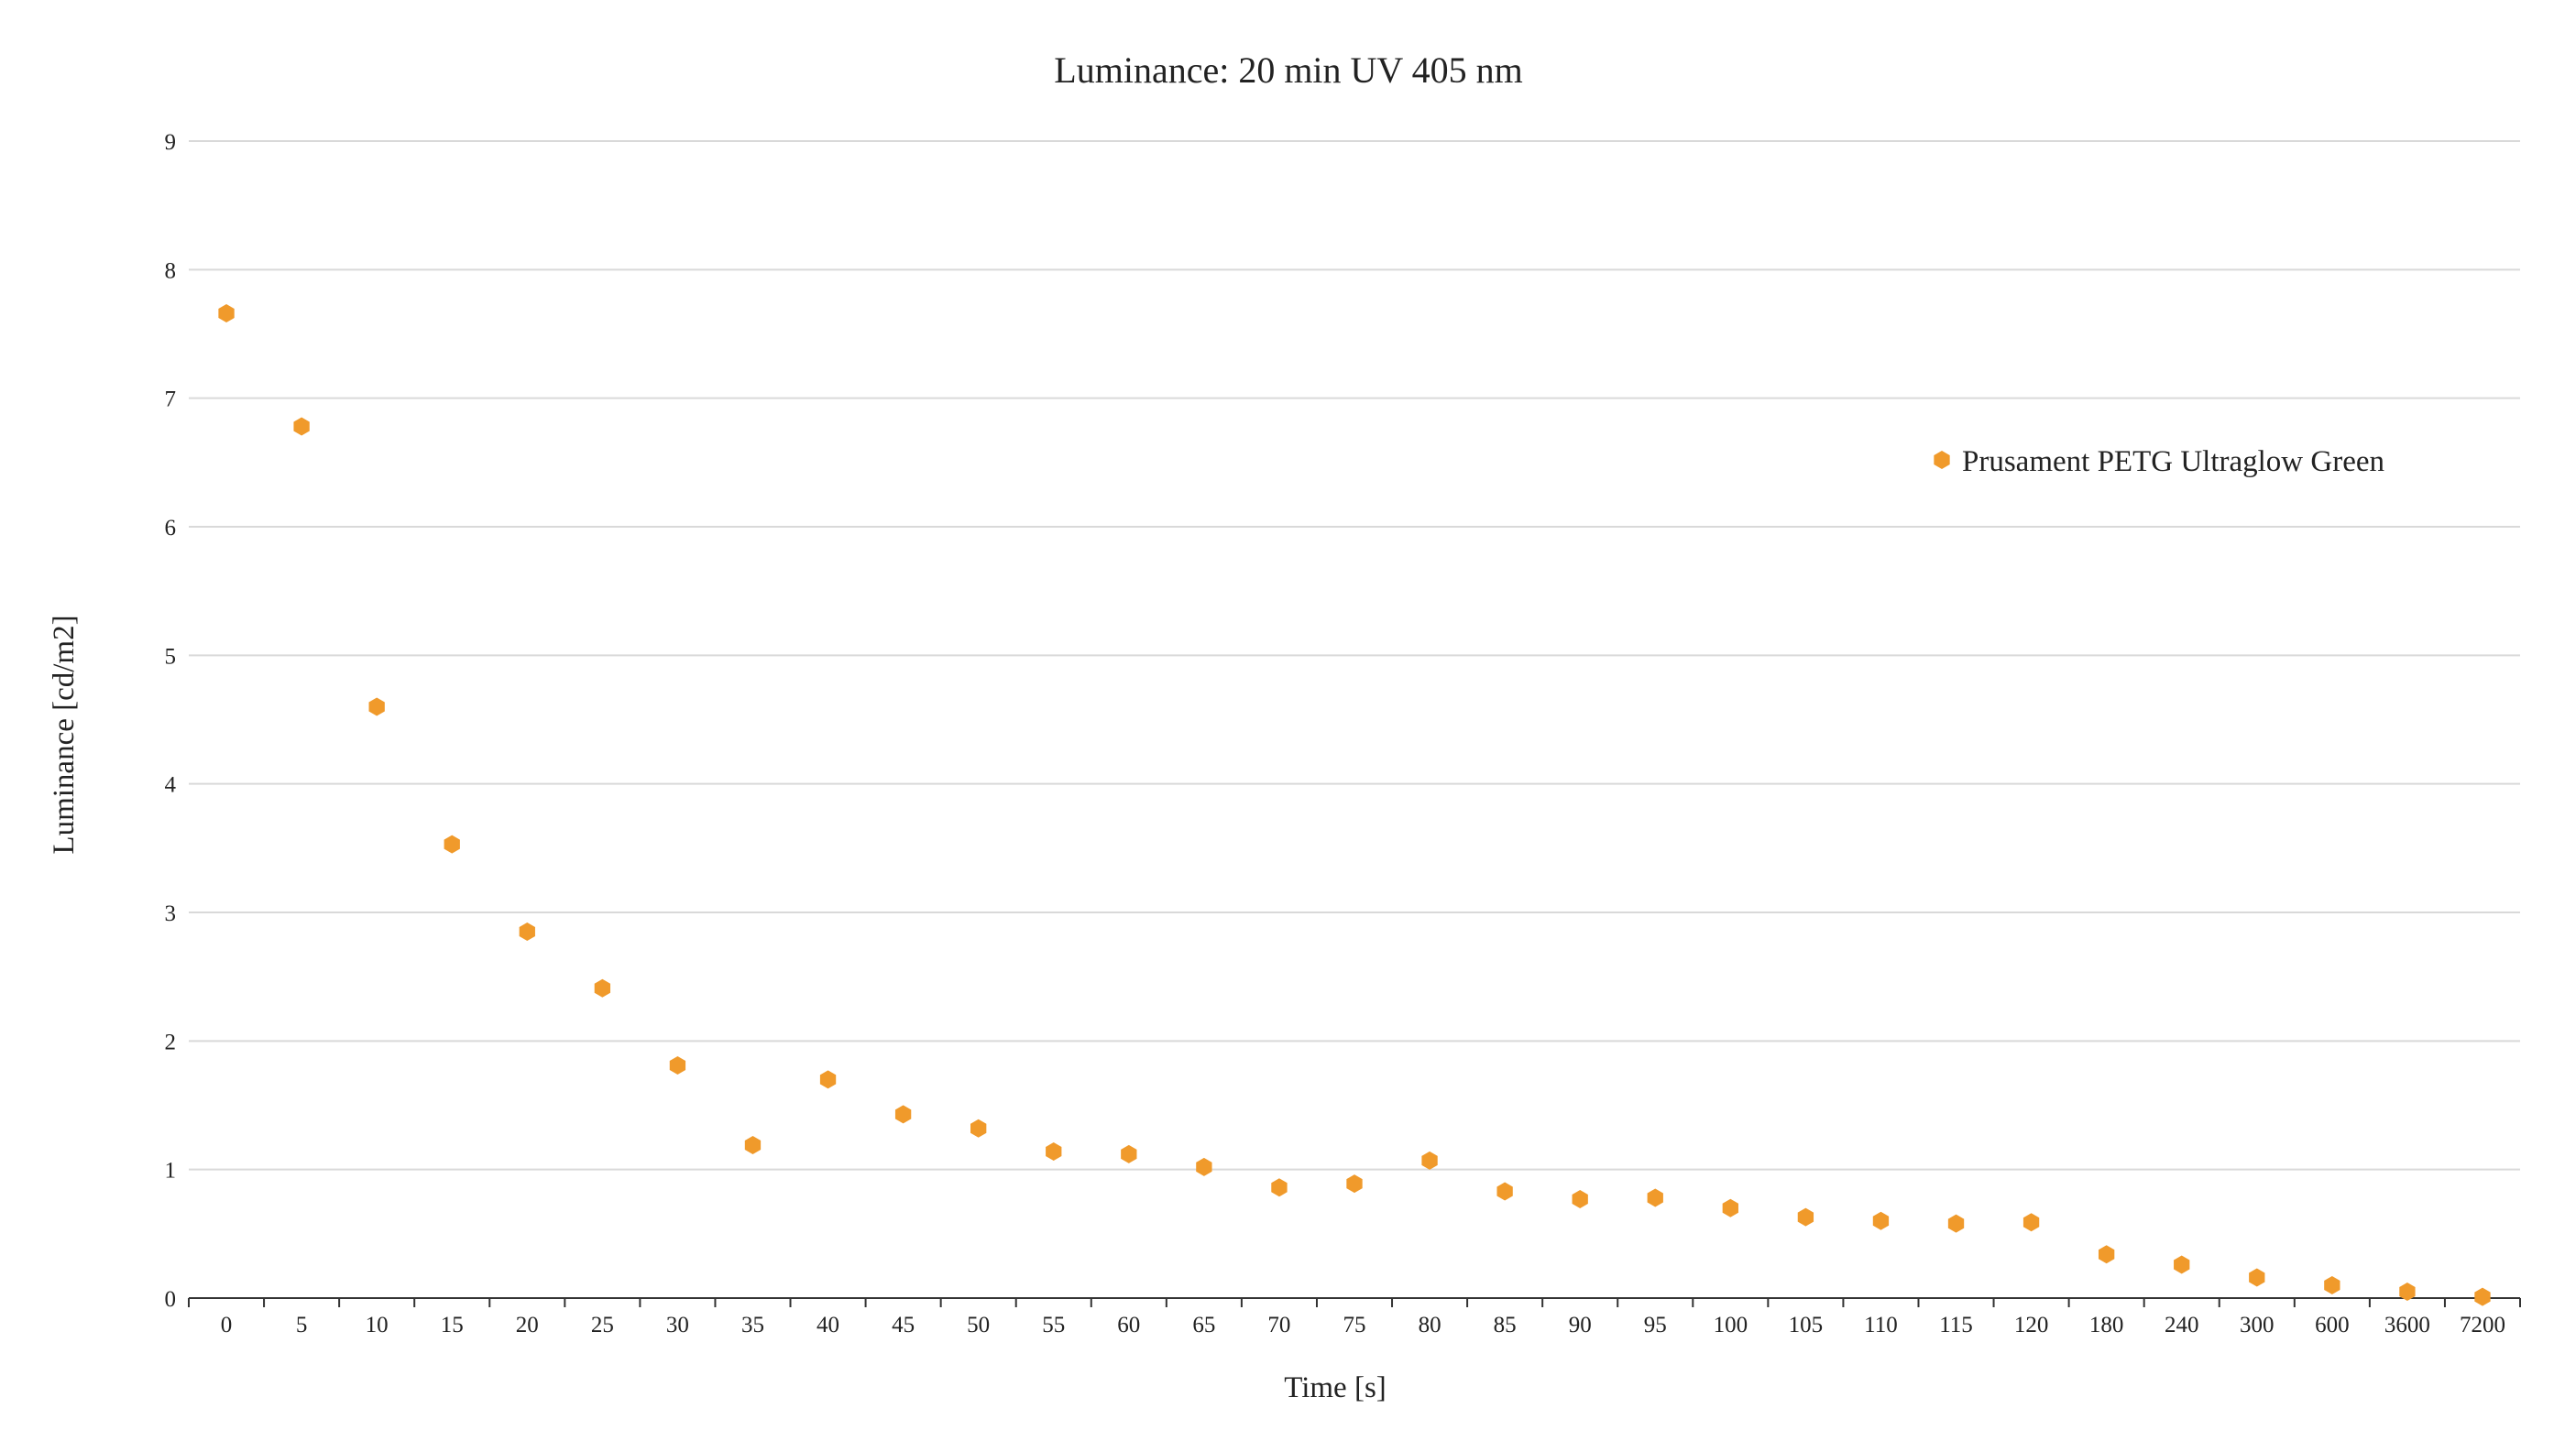 This screenshot has width=2576, height=1441. I want to click on x-tick-label: 50, so click(979, 1325).